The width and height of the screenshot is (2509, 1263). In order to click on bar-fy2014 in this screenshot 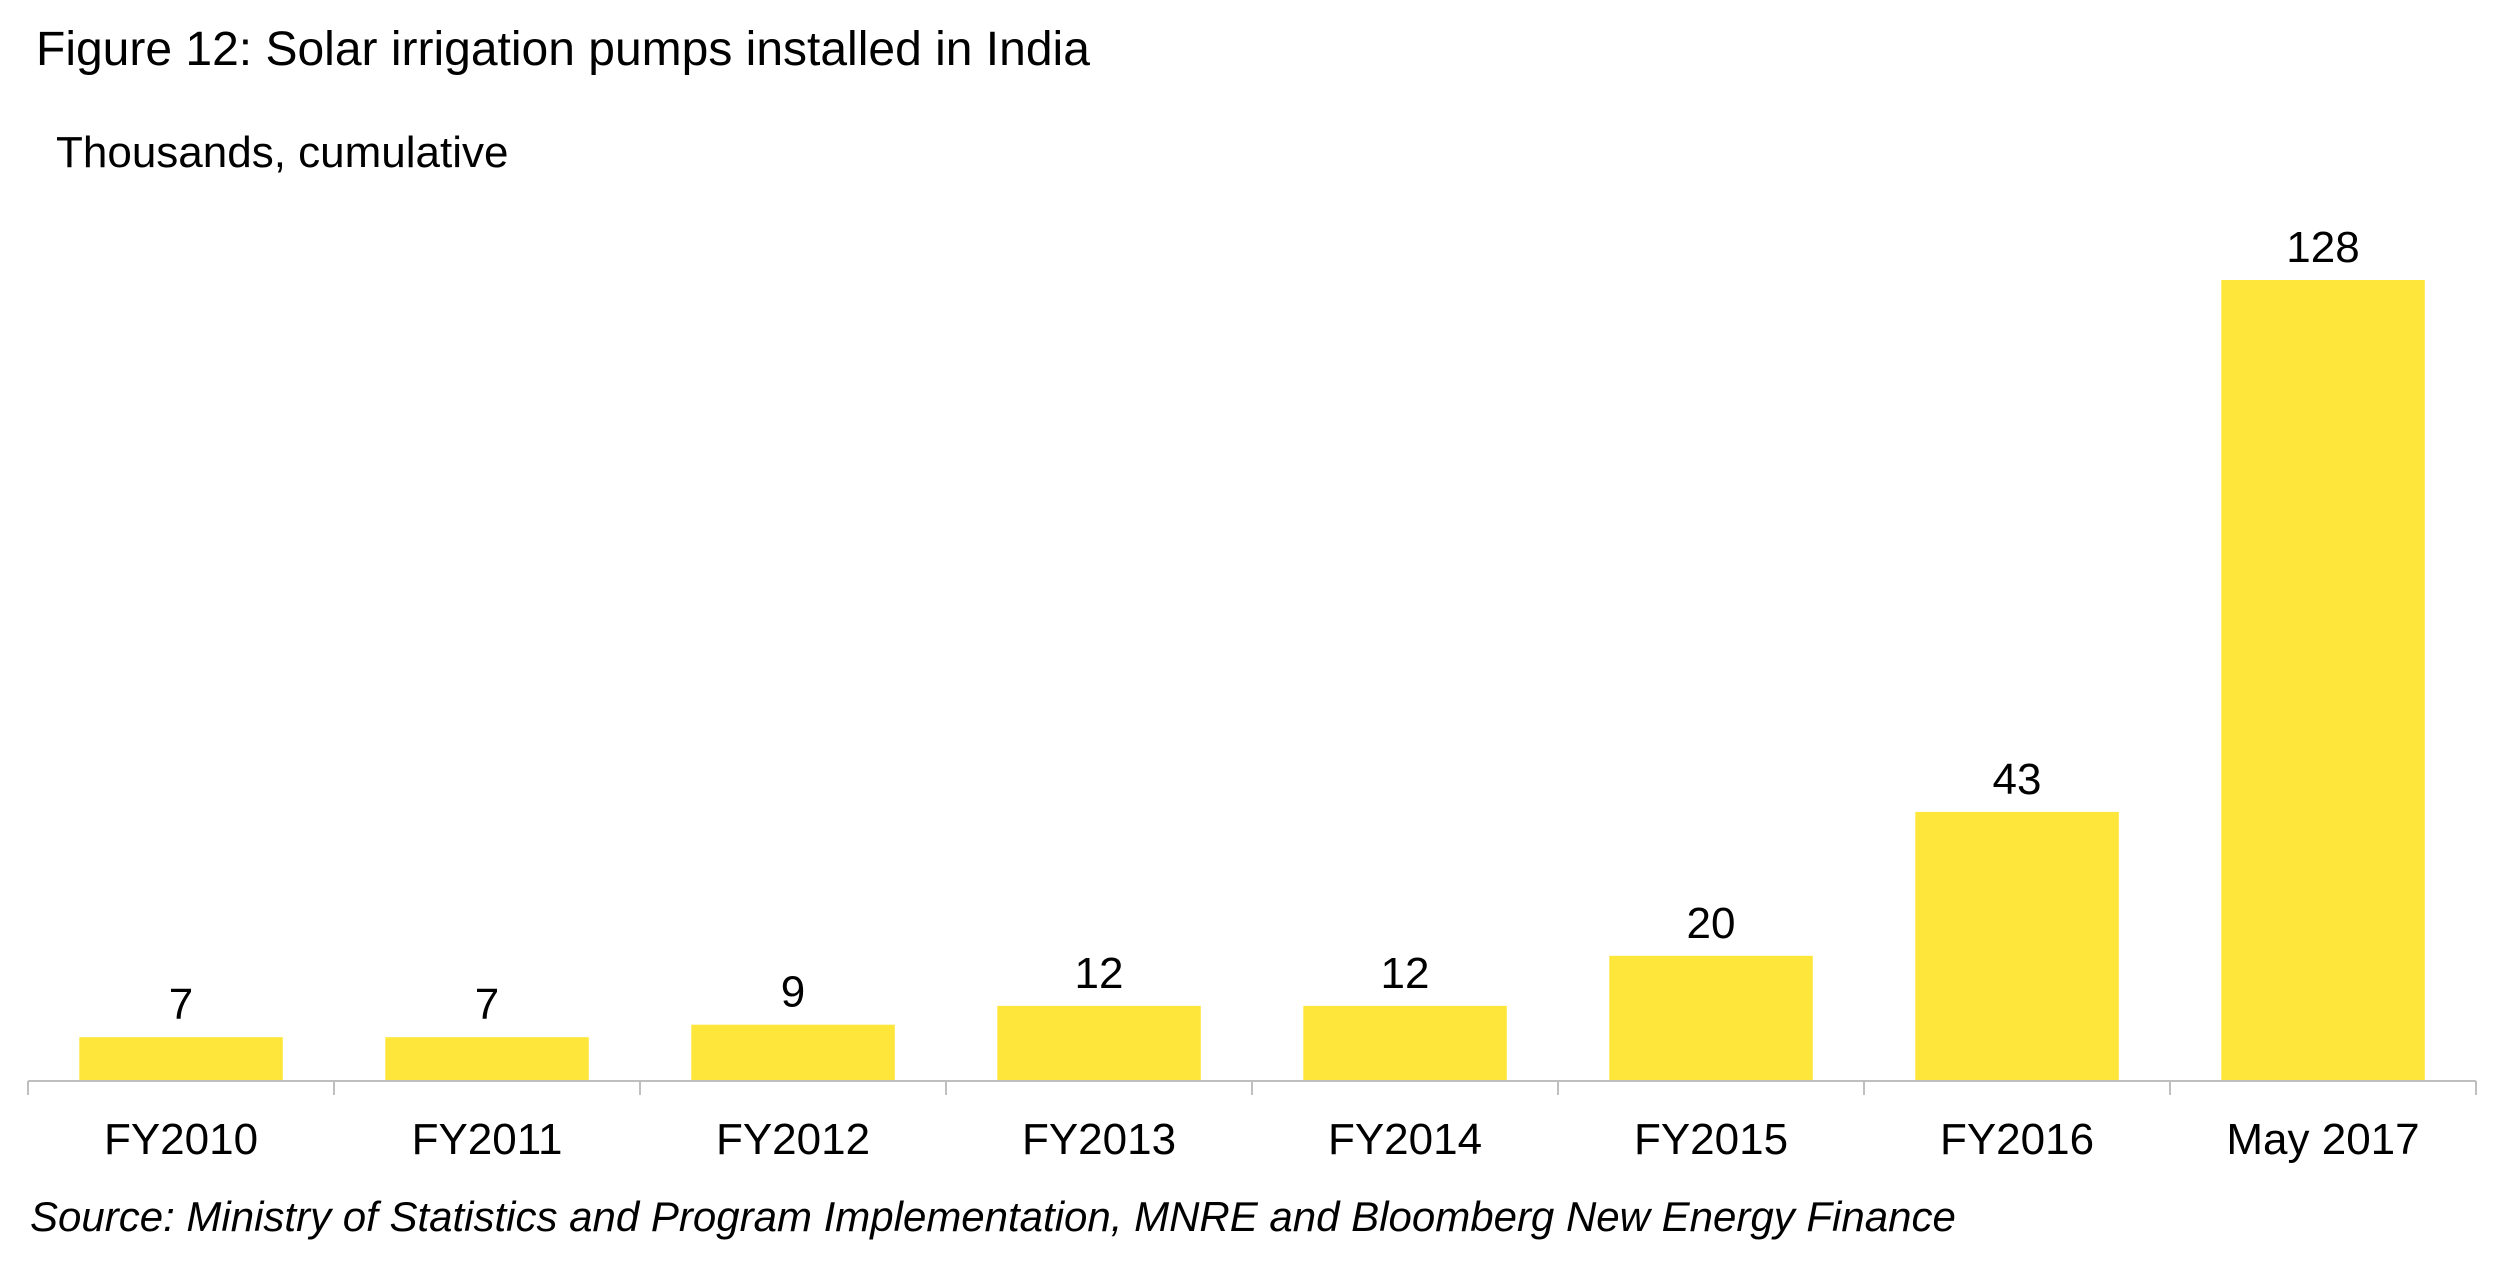, I will do `click(1405, 1043)`.